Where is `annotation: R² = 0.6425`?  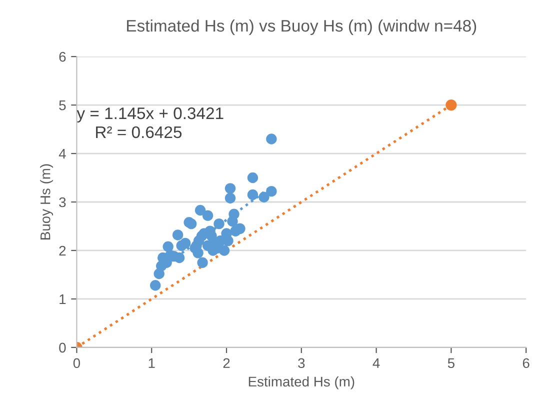 annotation: R² = 0.6425 is located at coordinates (139, 132).